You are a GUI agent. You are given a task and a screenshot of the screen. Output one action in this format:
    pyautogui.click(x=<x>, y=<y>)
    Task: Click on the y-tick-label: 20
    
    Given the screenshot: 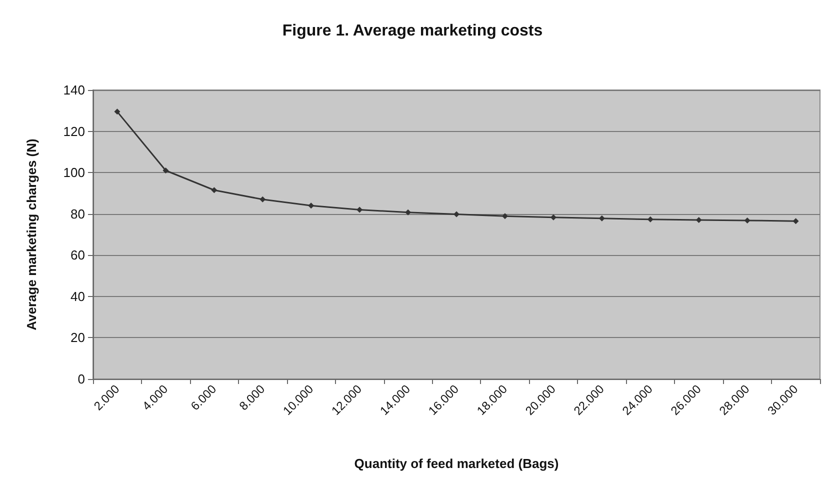 What is the action you would take?
    pyautogui.click(x=77, y=338)
    